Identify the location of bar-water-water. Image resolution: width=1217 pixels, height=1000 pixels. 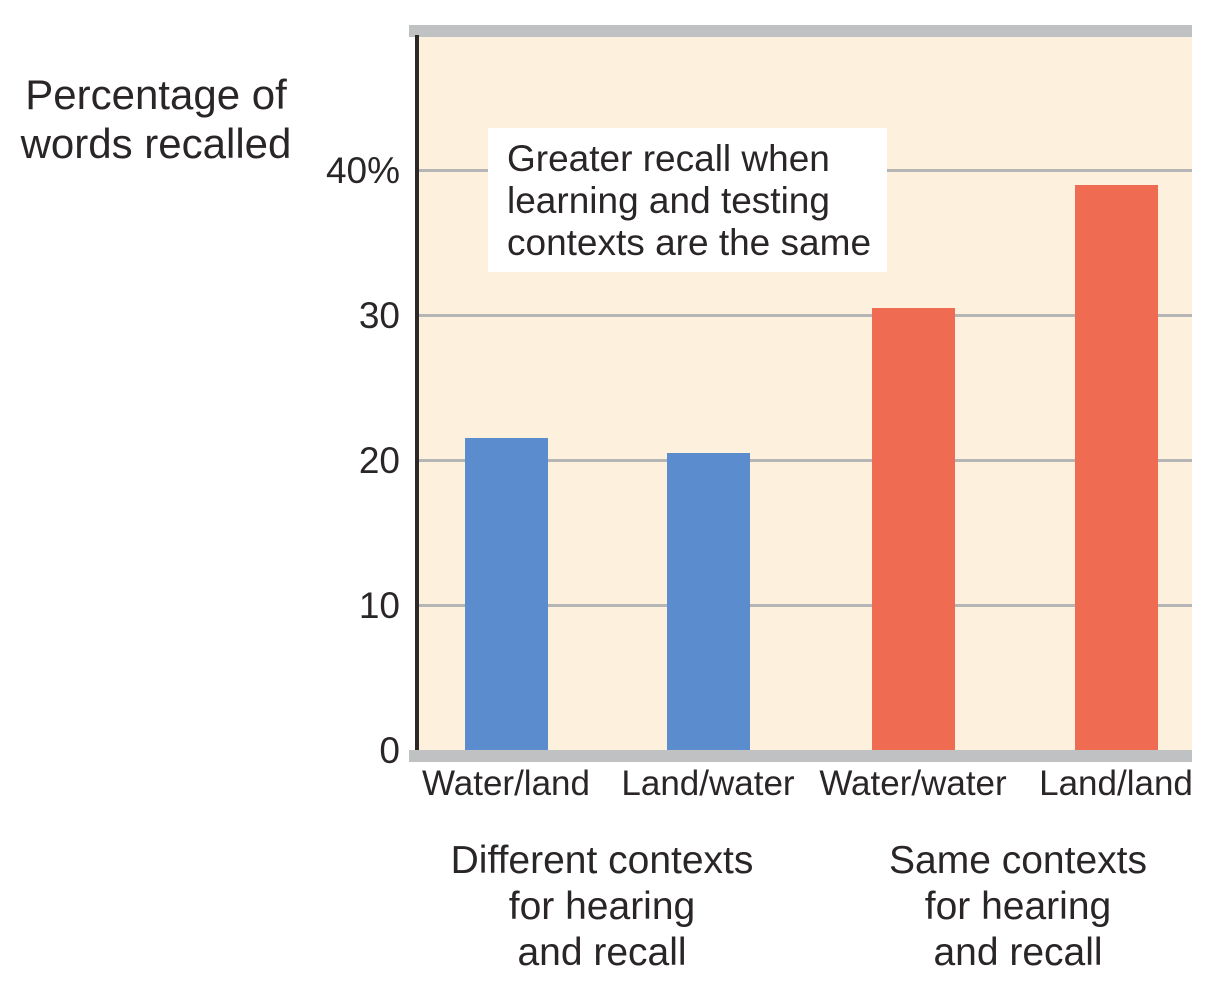
(913, 528).